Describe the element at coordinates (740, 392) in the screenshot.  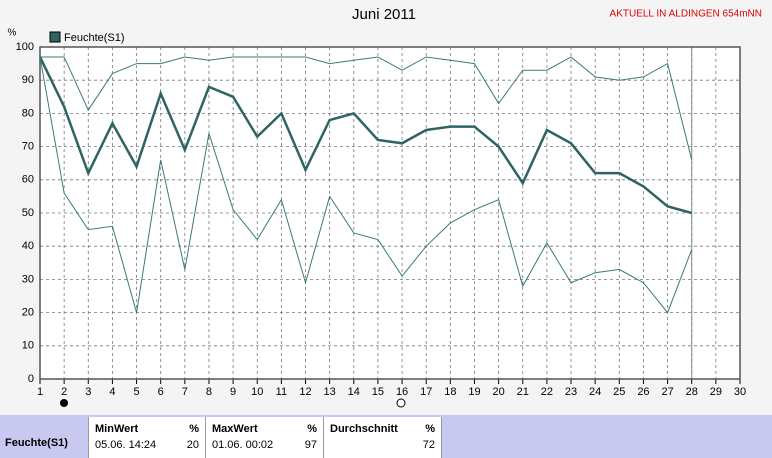
I see `x-tick-label: 30` at that location.